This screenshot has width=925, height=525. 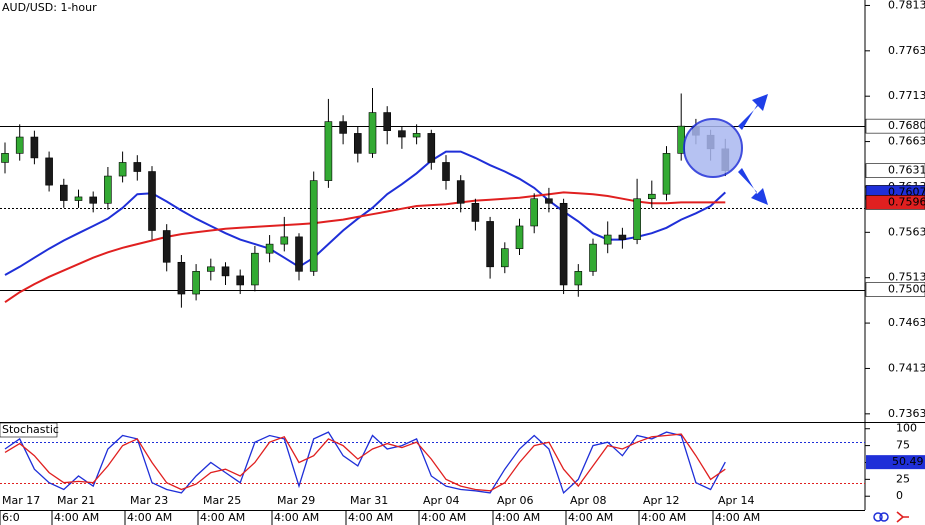 I want to click on title-bg, so click(x=49, y=8).